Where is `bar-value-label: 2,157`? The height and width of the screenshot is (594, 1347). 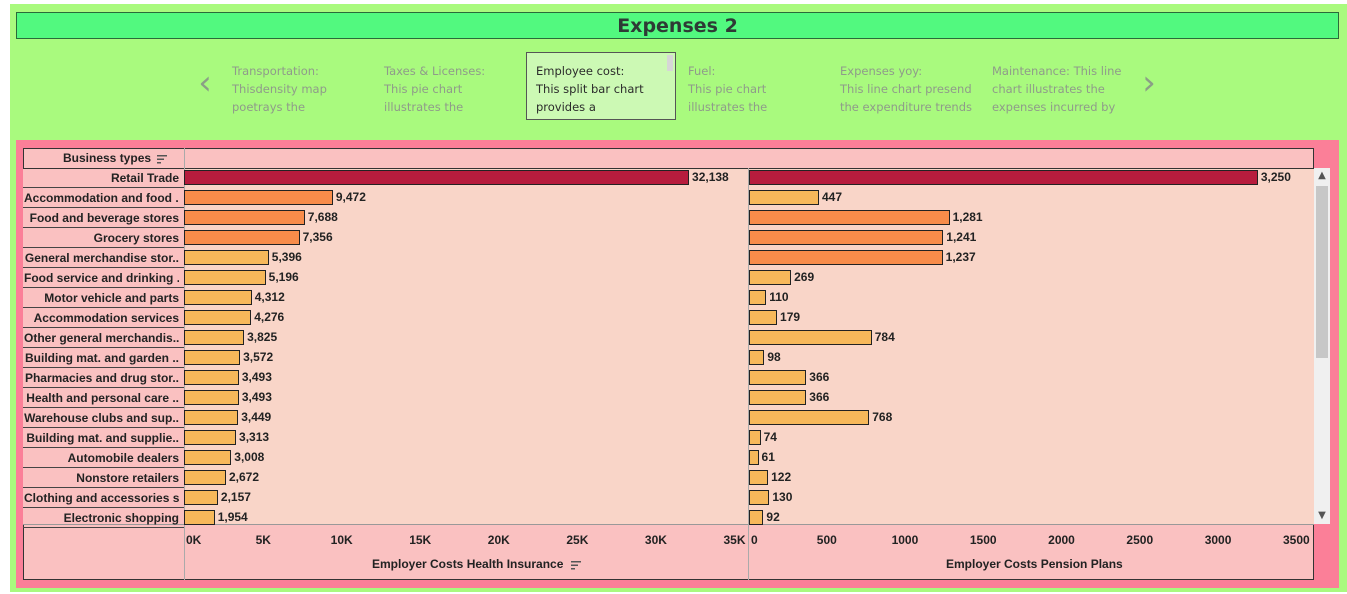 bar-value-label: 2,157 is located at coordinates (235, 497).